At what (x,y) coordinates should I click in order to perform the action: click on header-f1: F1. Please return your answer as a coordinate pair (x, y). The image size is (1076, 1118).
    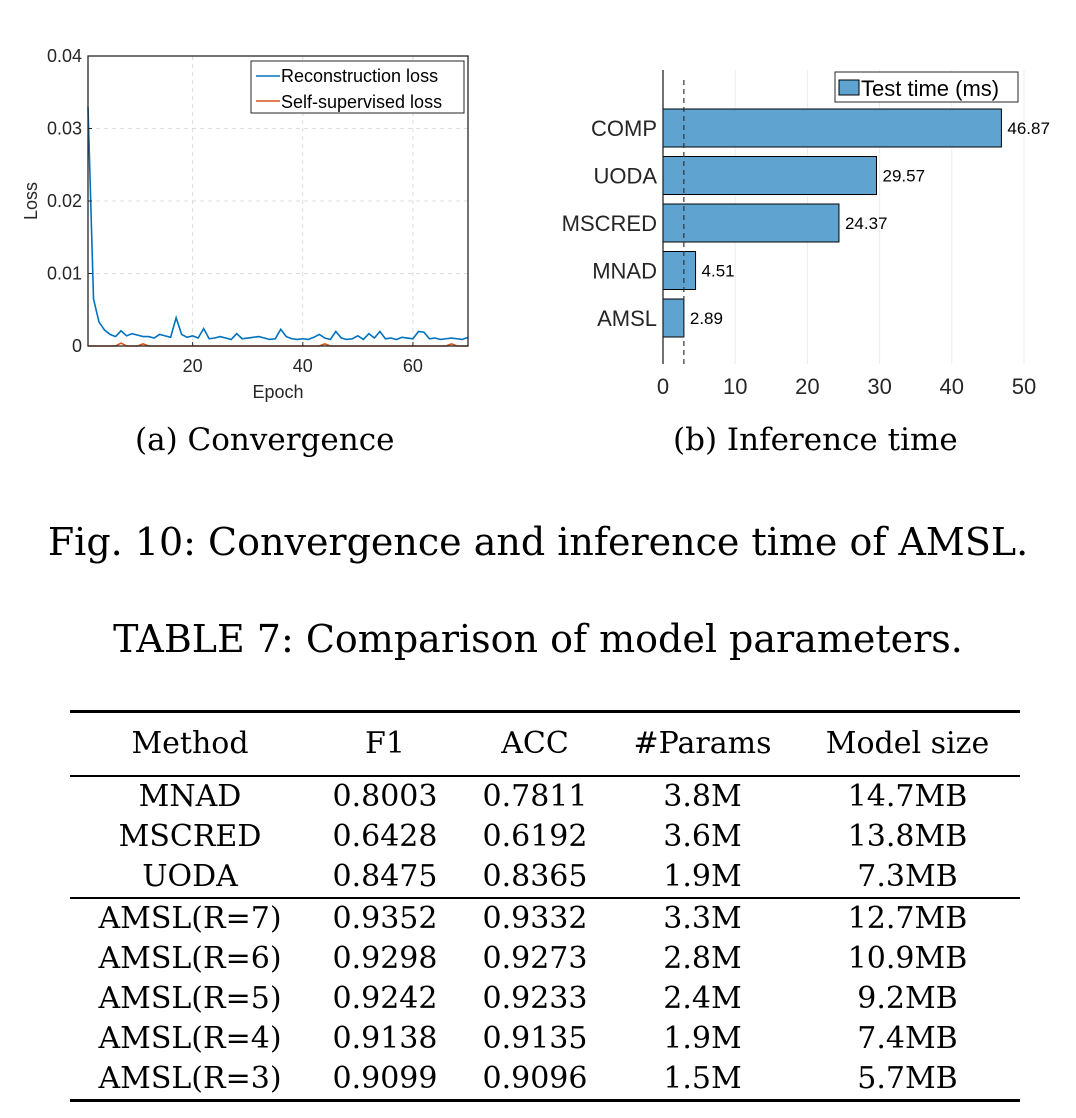
    Looking at the image, I should click on (385, 743).